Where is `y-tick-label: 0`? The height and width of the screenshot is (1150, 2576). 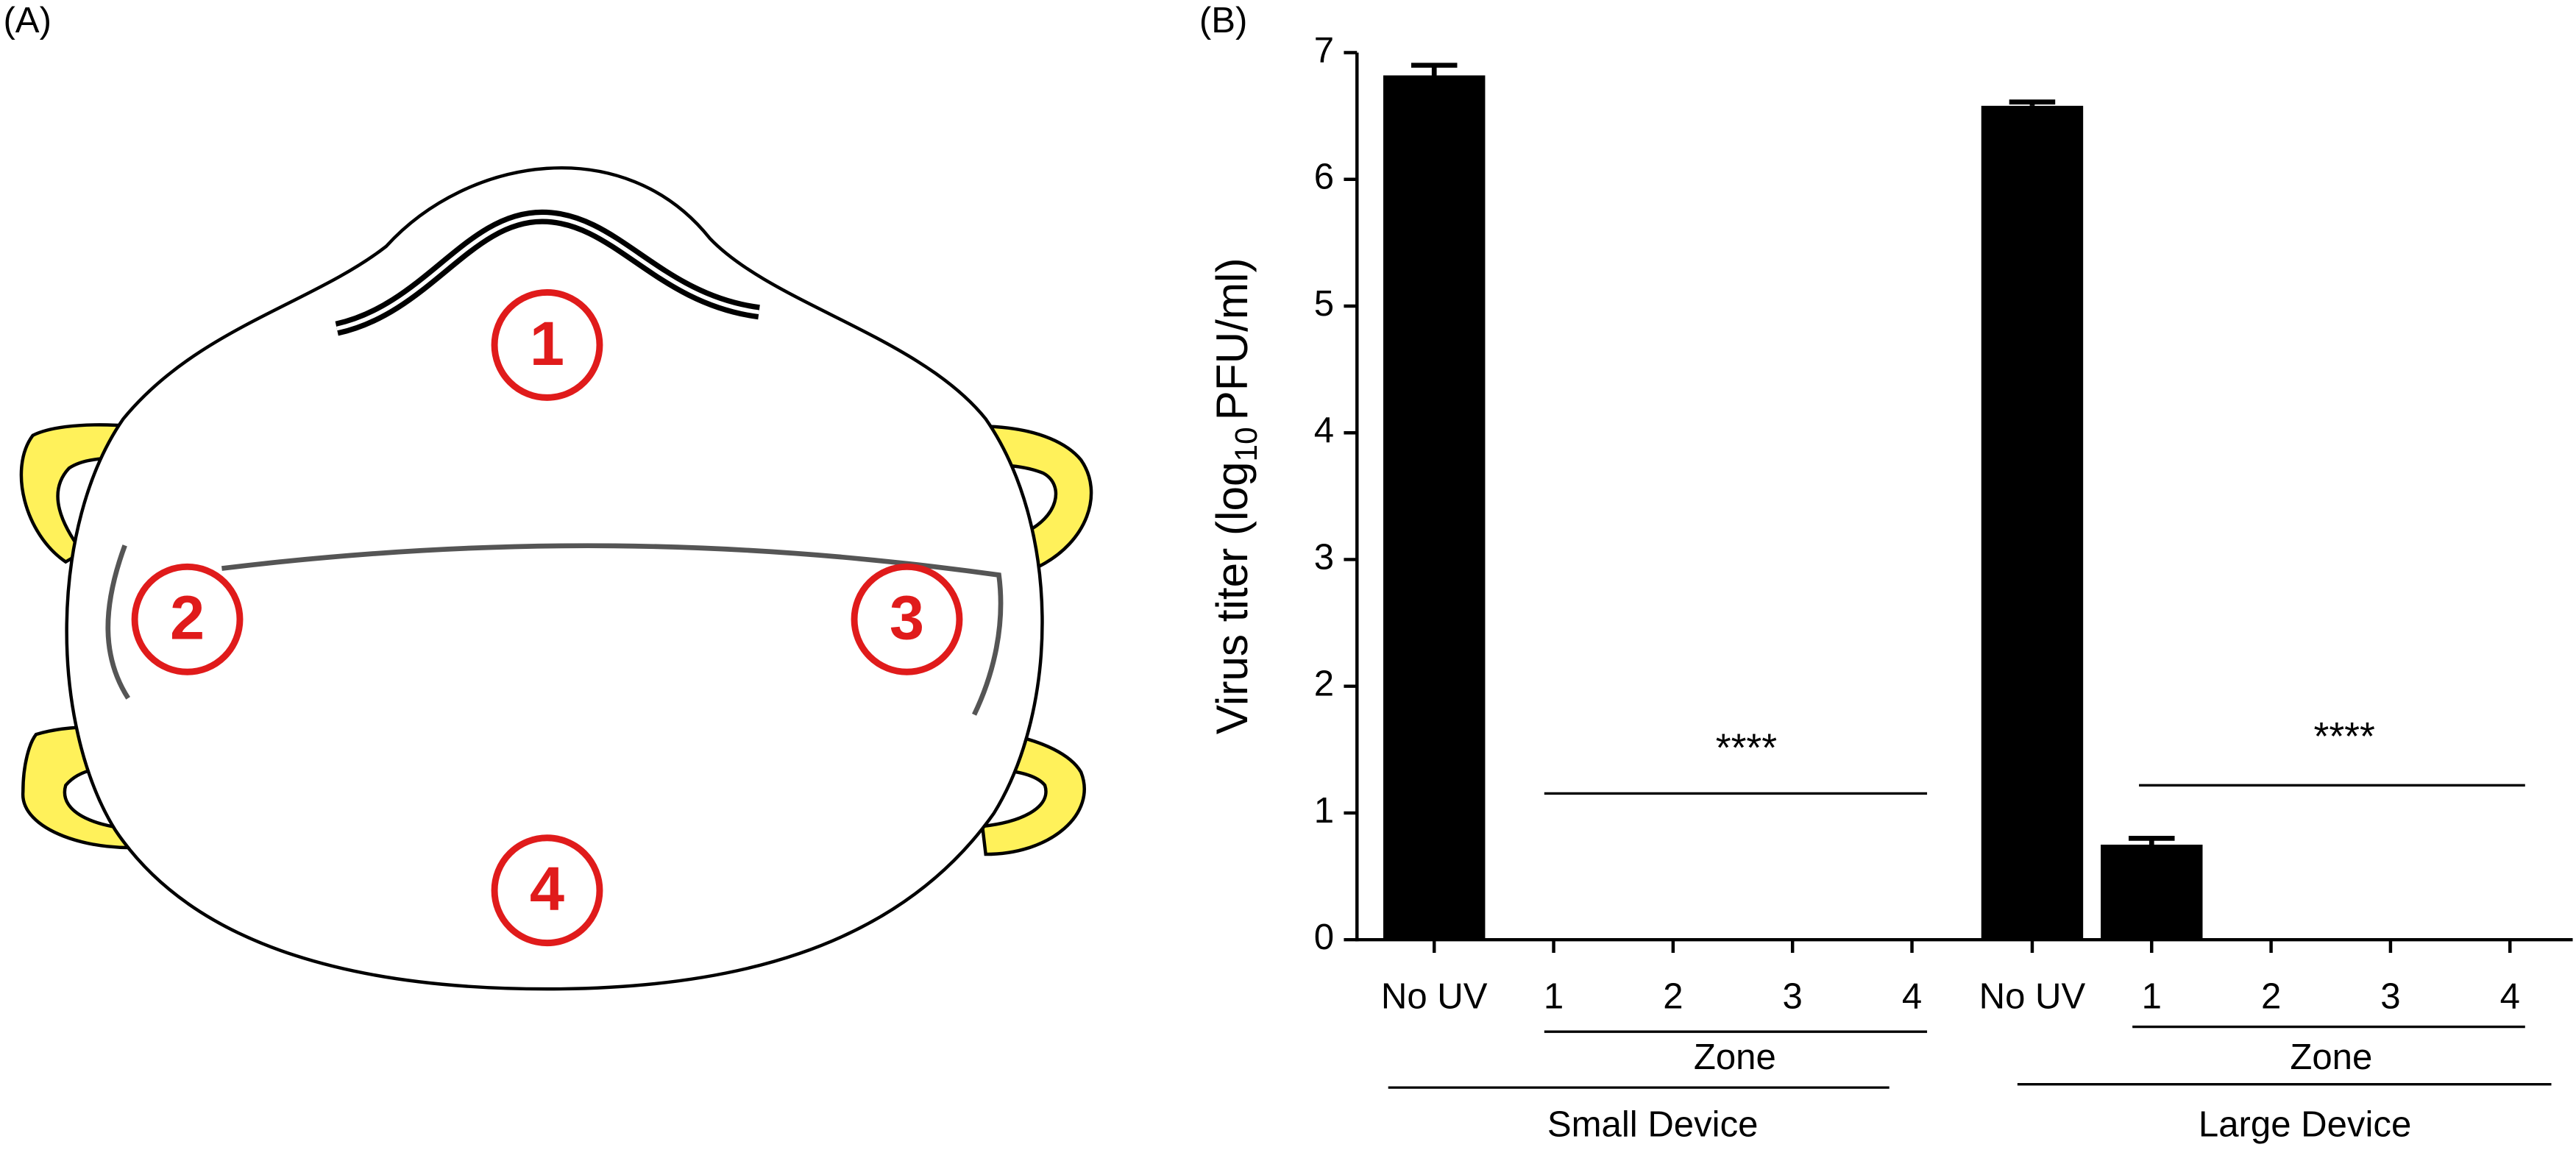 y-tick-label: 0 is located at coordinates (1324, 937).